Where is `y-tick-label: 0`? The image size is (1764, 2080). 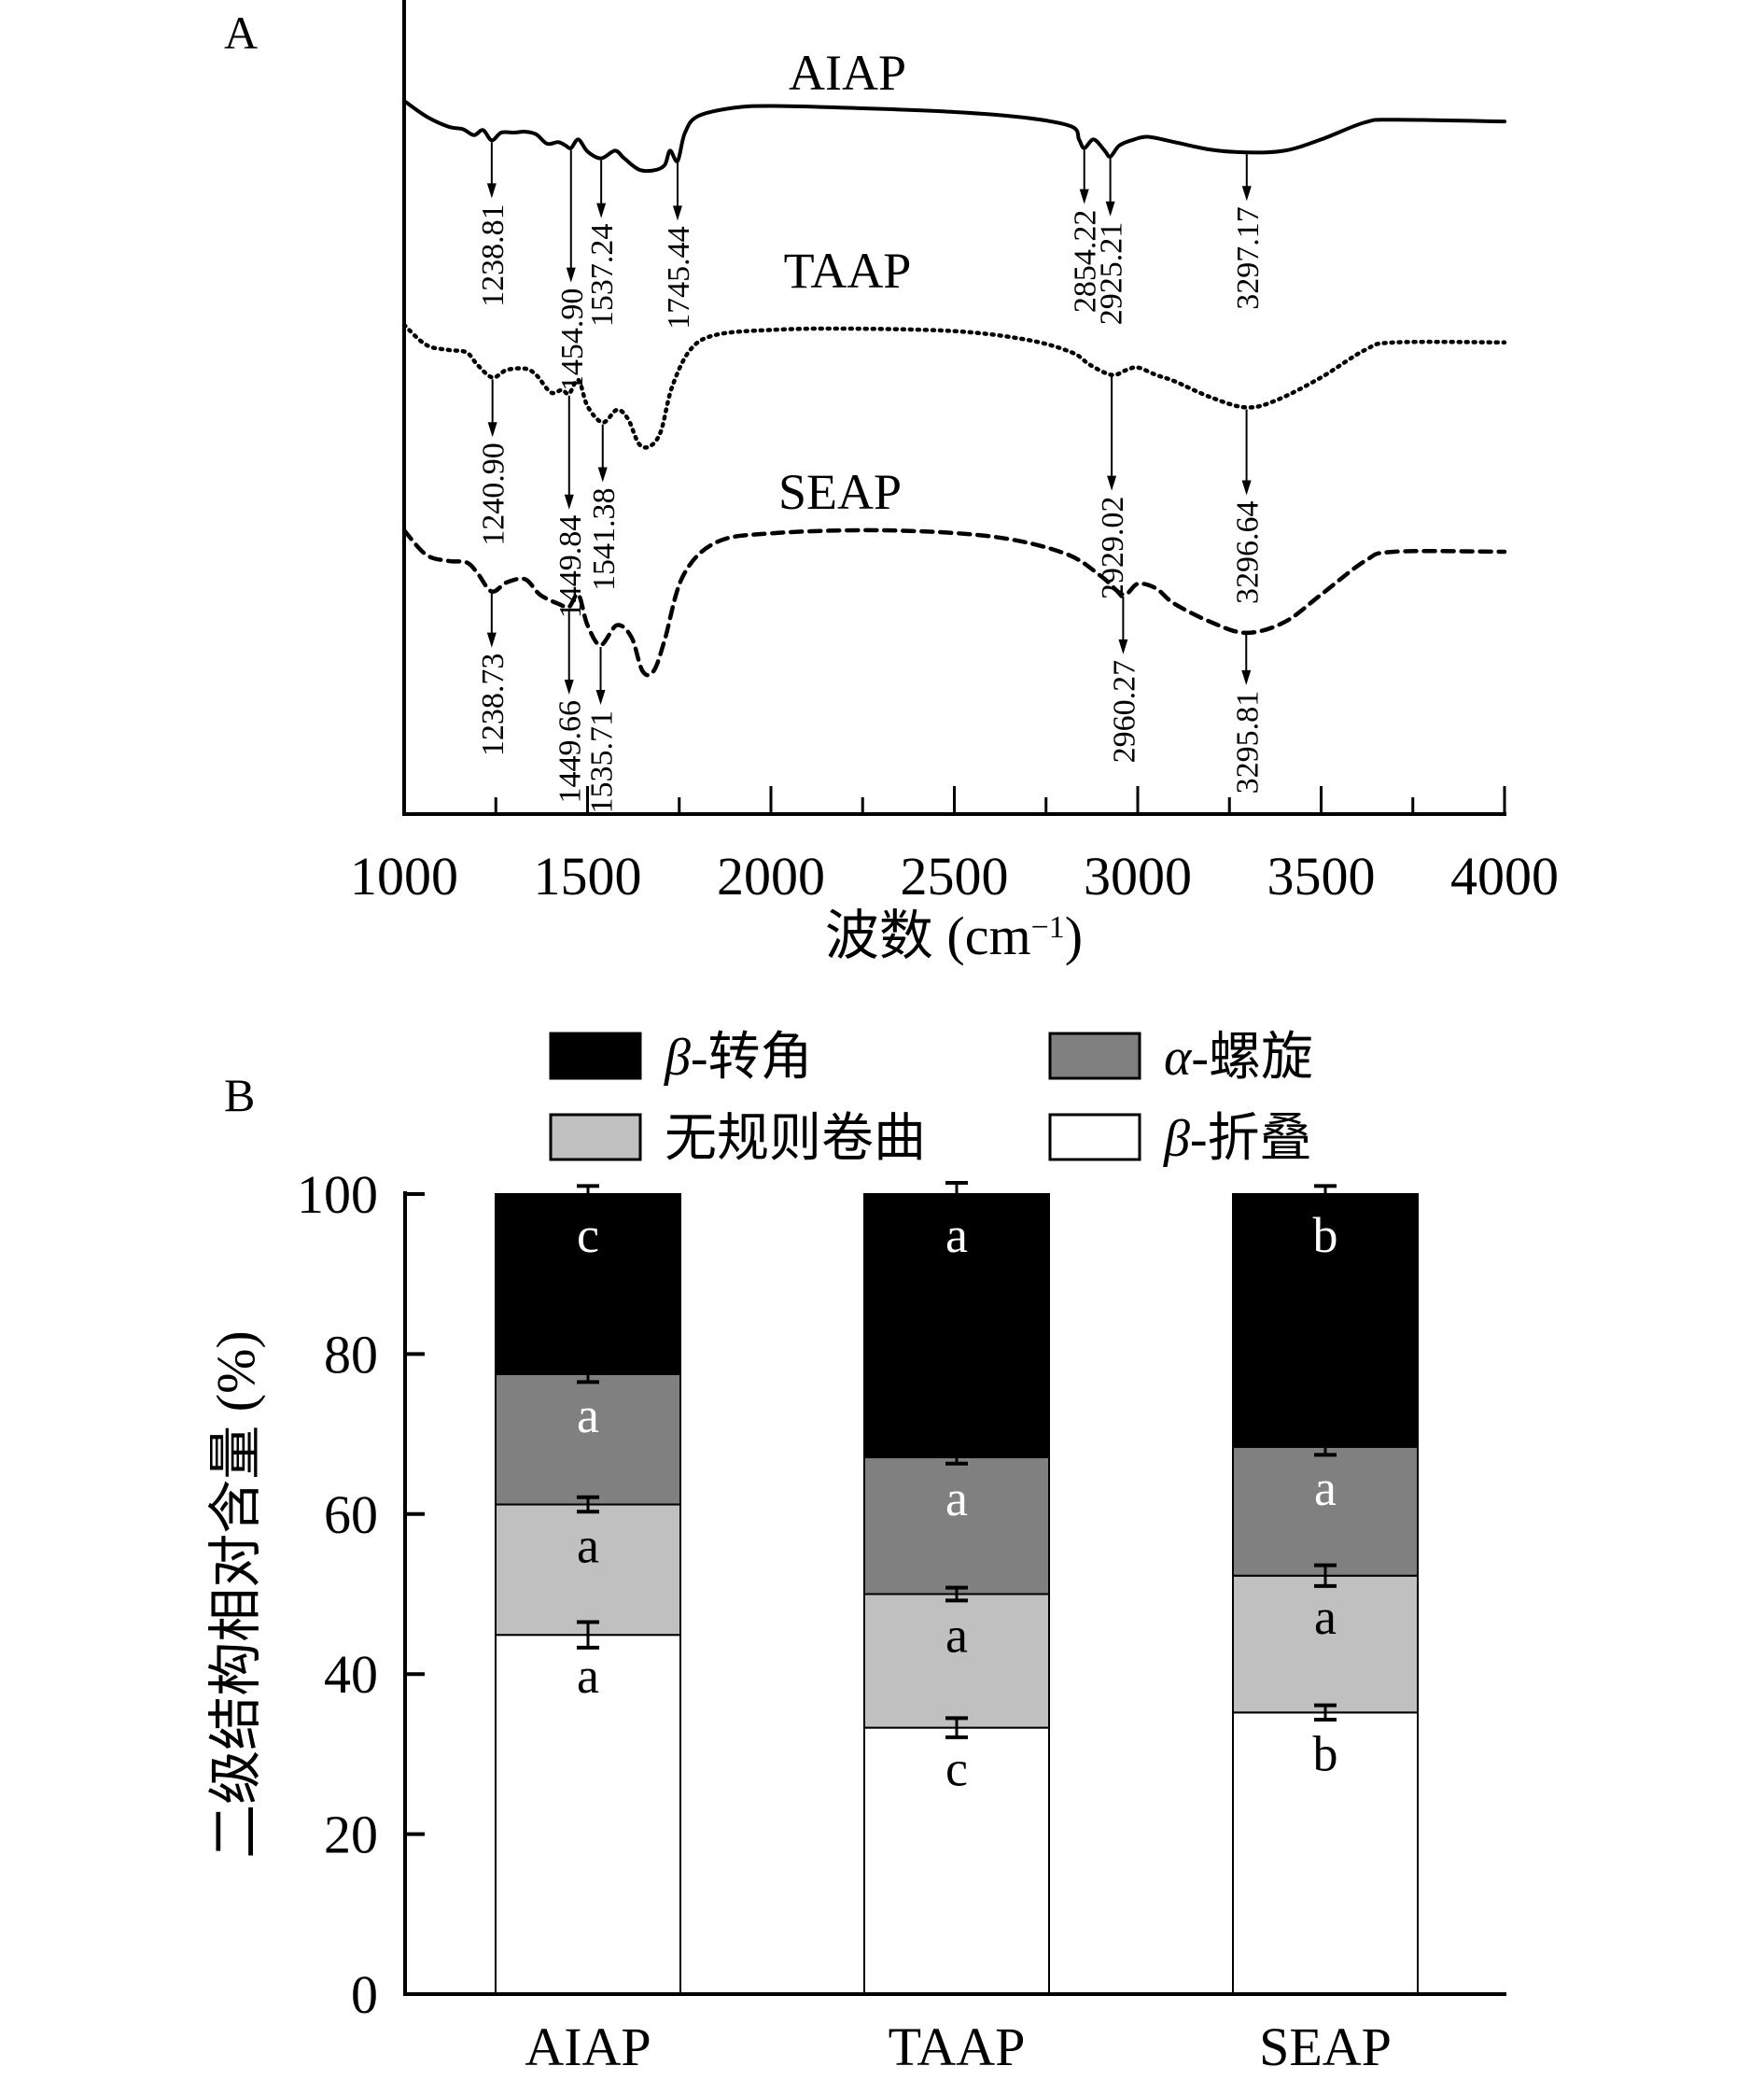
y-tick-label: 0 is located at coordinates (364, 1994).